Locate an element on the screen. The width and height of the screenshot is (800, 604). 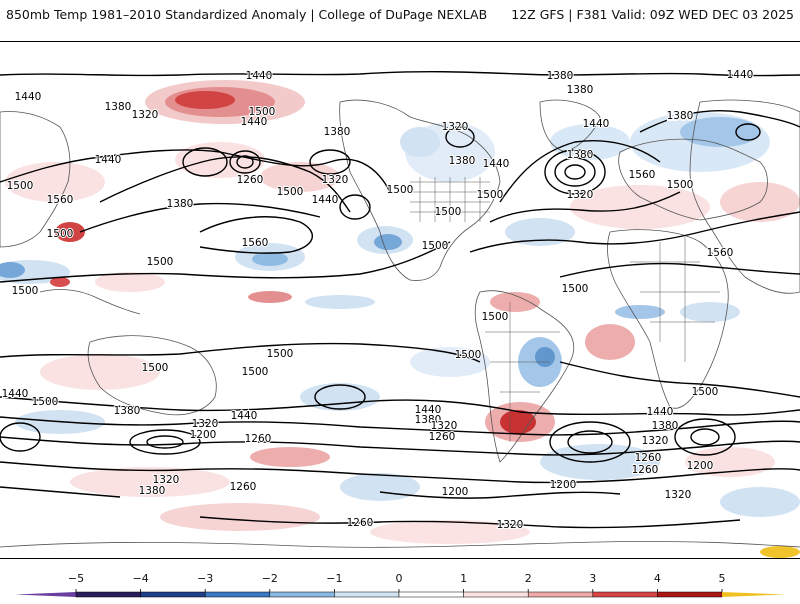
legend-tick-label: 5 is located at coordinates (722, 578).